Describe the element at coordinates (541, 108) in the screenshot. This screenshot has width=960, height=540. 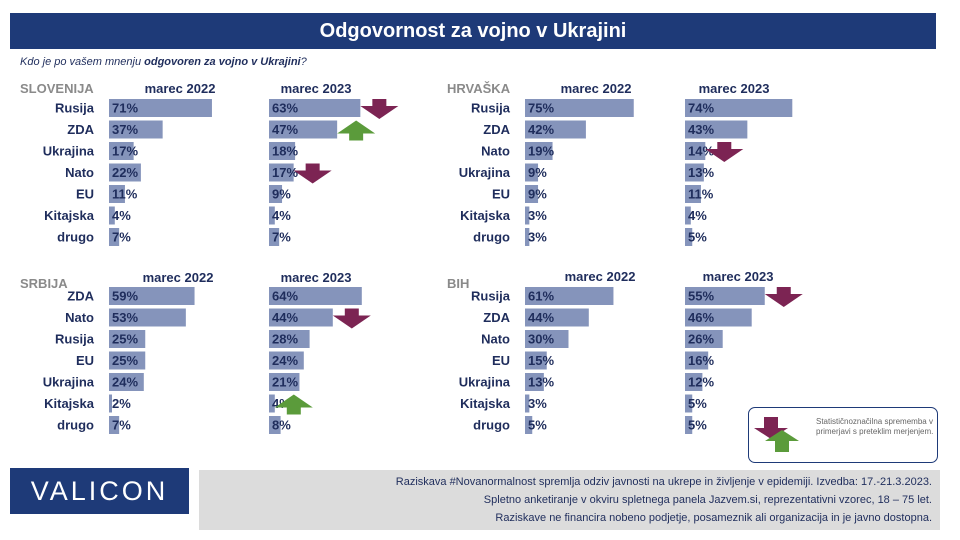
I see `data-label: 75%` at that location.